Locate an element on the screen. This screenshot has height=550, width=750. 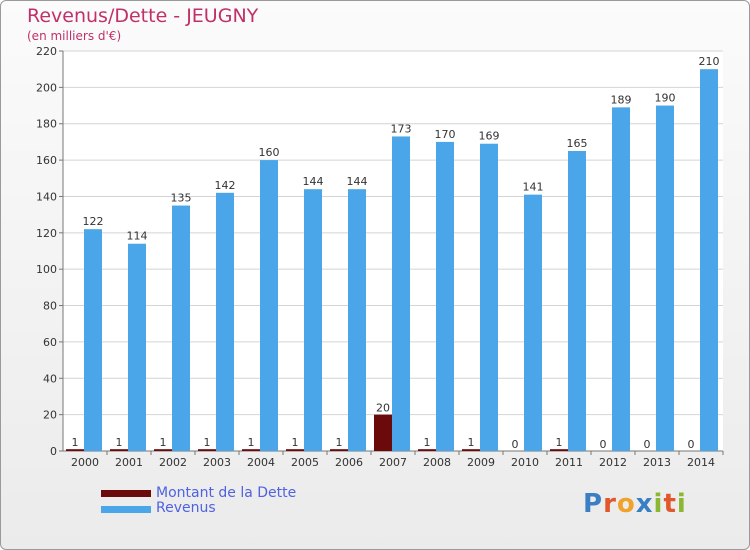
bar-revenus-2014 is located at coordinates (709, 260).